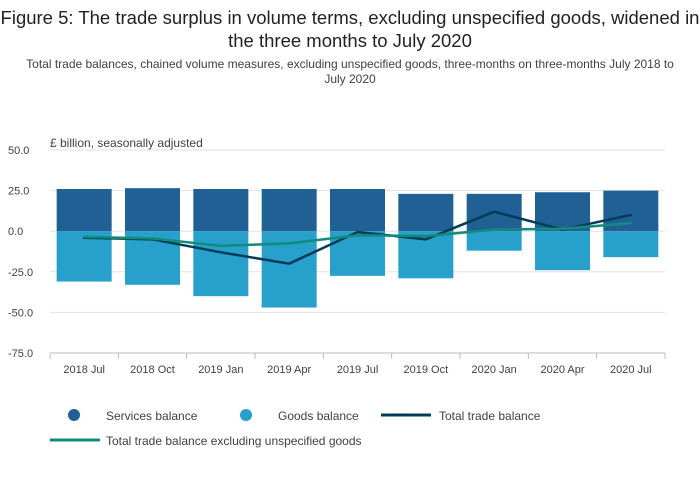 The height and width of the screenshot is (502, 700). What do you see at coordinates (494, 370) in the screenshot?
I see `x-tick-label: 2020 Jan` at bounding box center [494, 370].